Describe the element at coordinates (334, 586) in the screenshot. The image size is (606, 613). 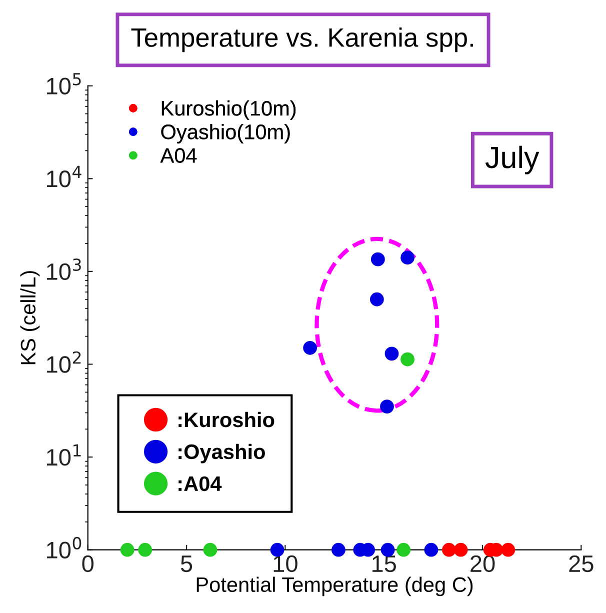
I see `x-axis-title: Potential Temperature (deg C)` at that location.